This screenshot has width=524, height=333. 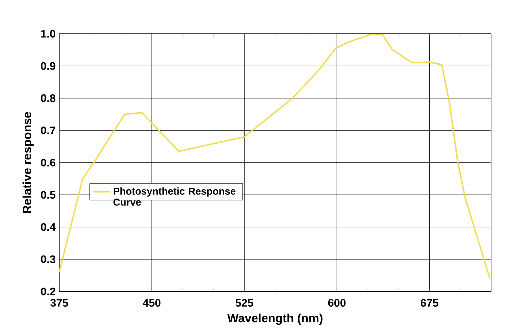 What do you see at coordinates (48, 130) in the screenshot?
I see `y-tick-label: 0.7` at bounding box center [48, 130].